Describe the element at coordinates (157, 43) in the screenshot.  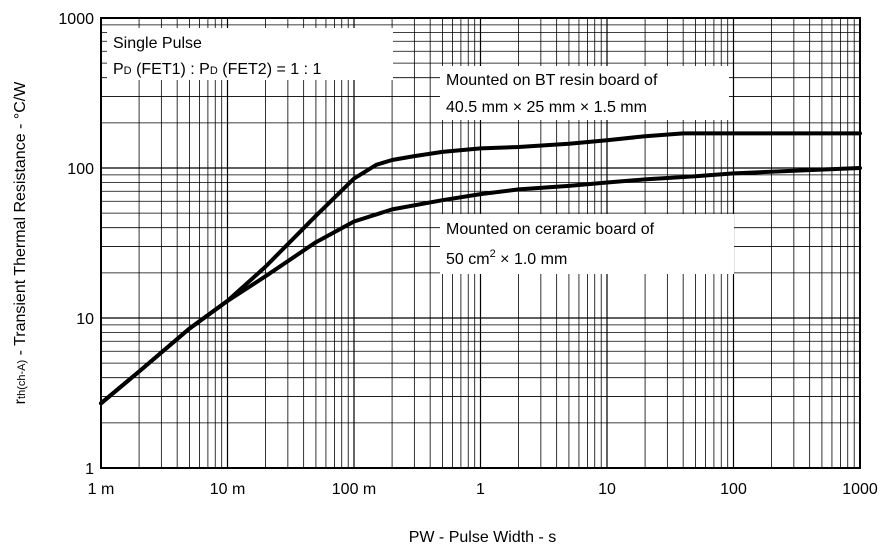
I see `single-pulse-label: Single Pulse` at that location.